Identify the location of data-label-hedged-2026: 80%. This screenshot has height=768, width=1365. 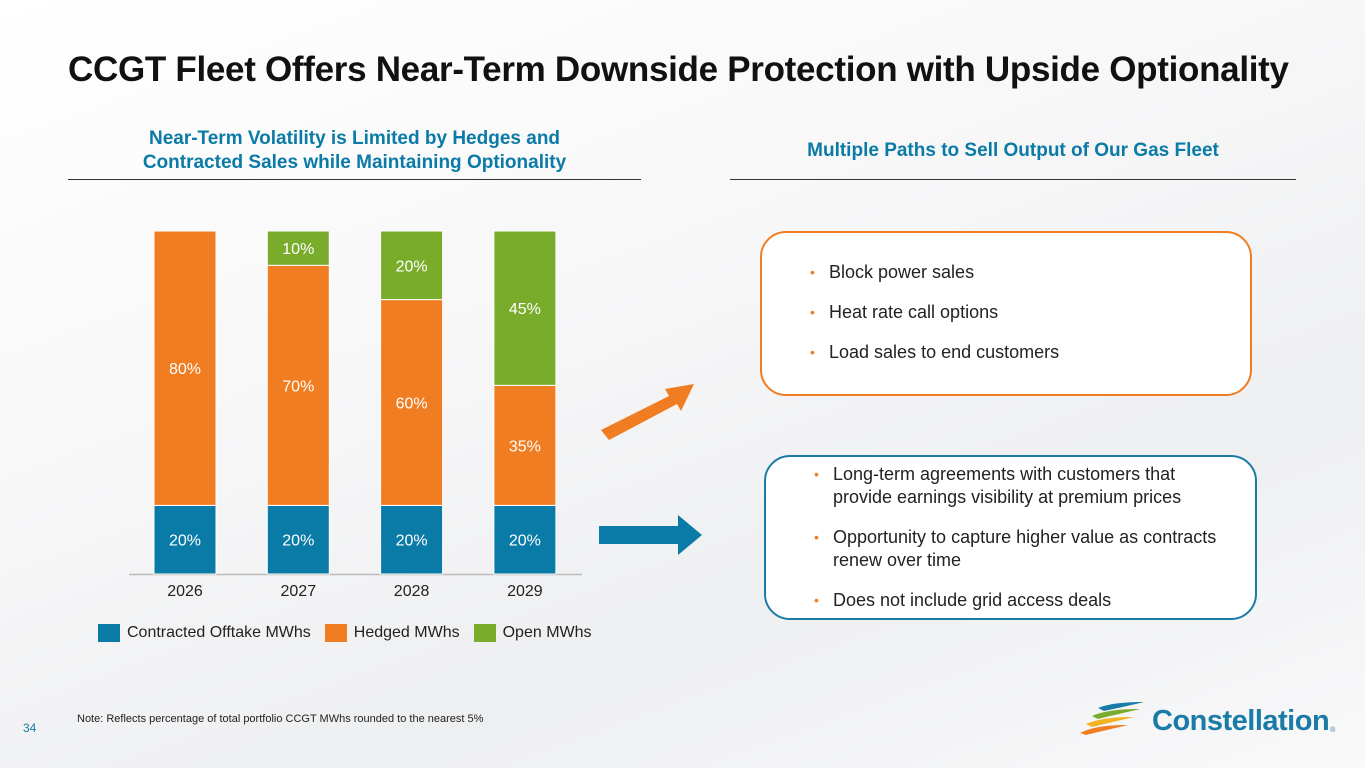
(185, 369).